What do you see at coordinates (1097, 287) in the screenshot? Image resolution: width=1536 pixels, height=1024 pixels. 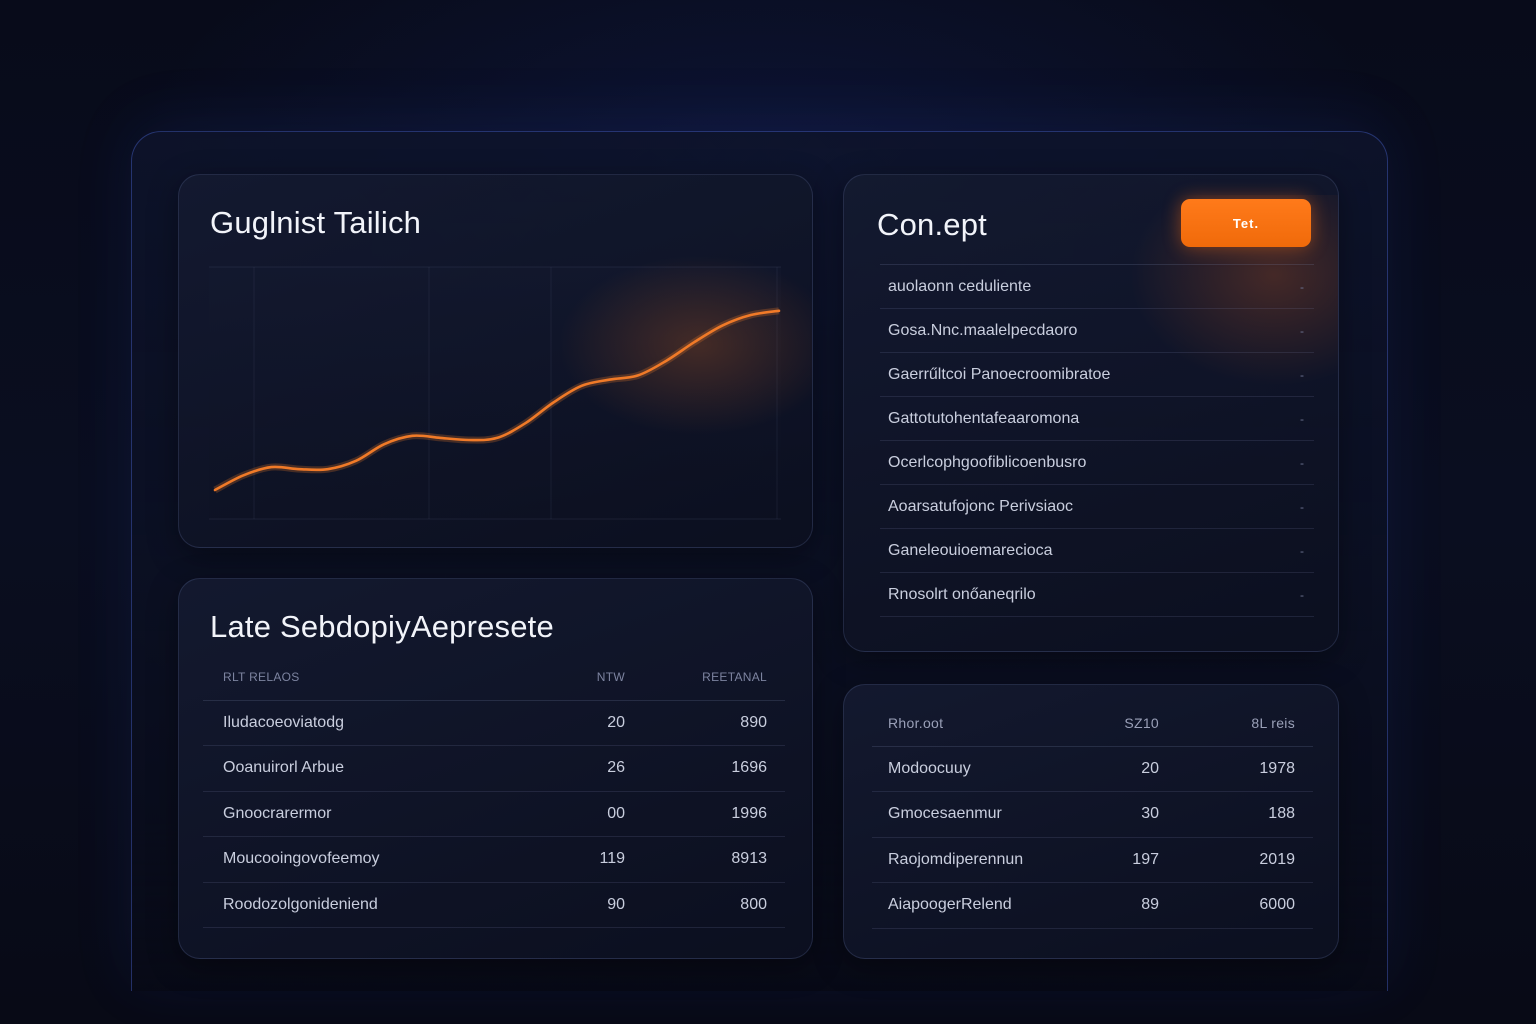 I see `list-item: auolaonn ceduliente -` at bounding box center [1097, 287].